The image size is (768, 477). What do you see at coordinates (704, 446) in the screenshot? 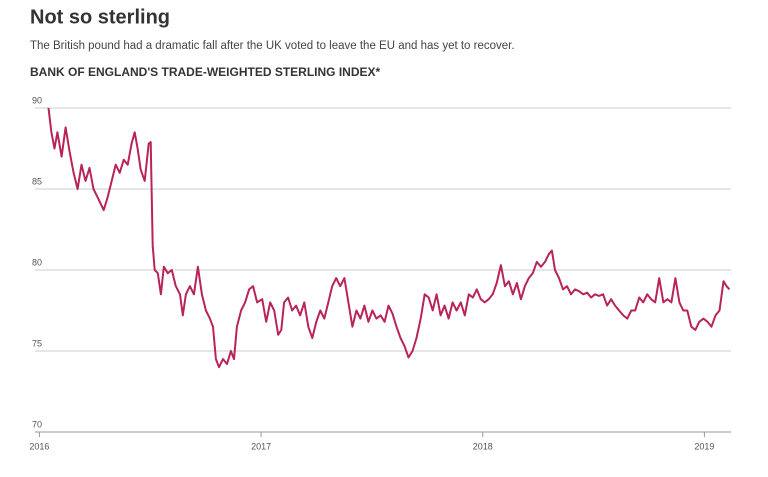
I see `x-tick-label: 2019` at bounding box center [704, 446].